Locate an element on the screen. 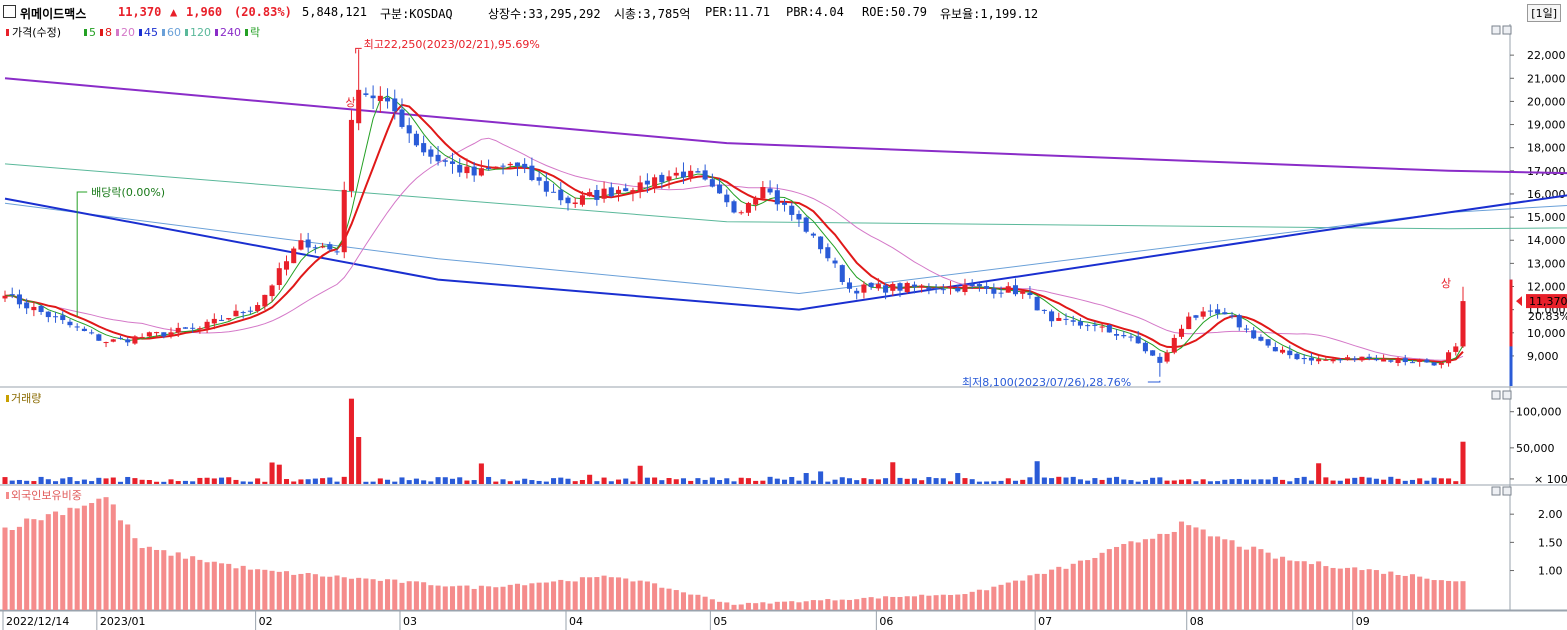 The width and height of the screenshot is (1567, 630). stock-name: 위메이드맥스 is located at coordinates (53, 14).